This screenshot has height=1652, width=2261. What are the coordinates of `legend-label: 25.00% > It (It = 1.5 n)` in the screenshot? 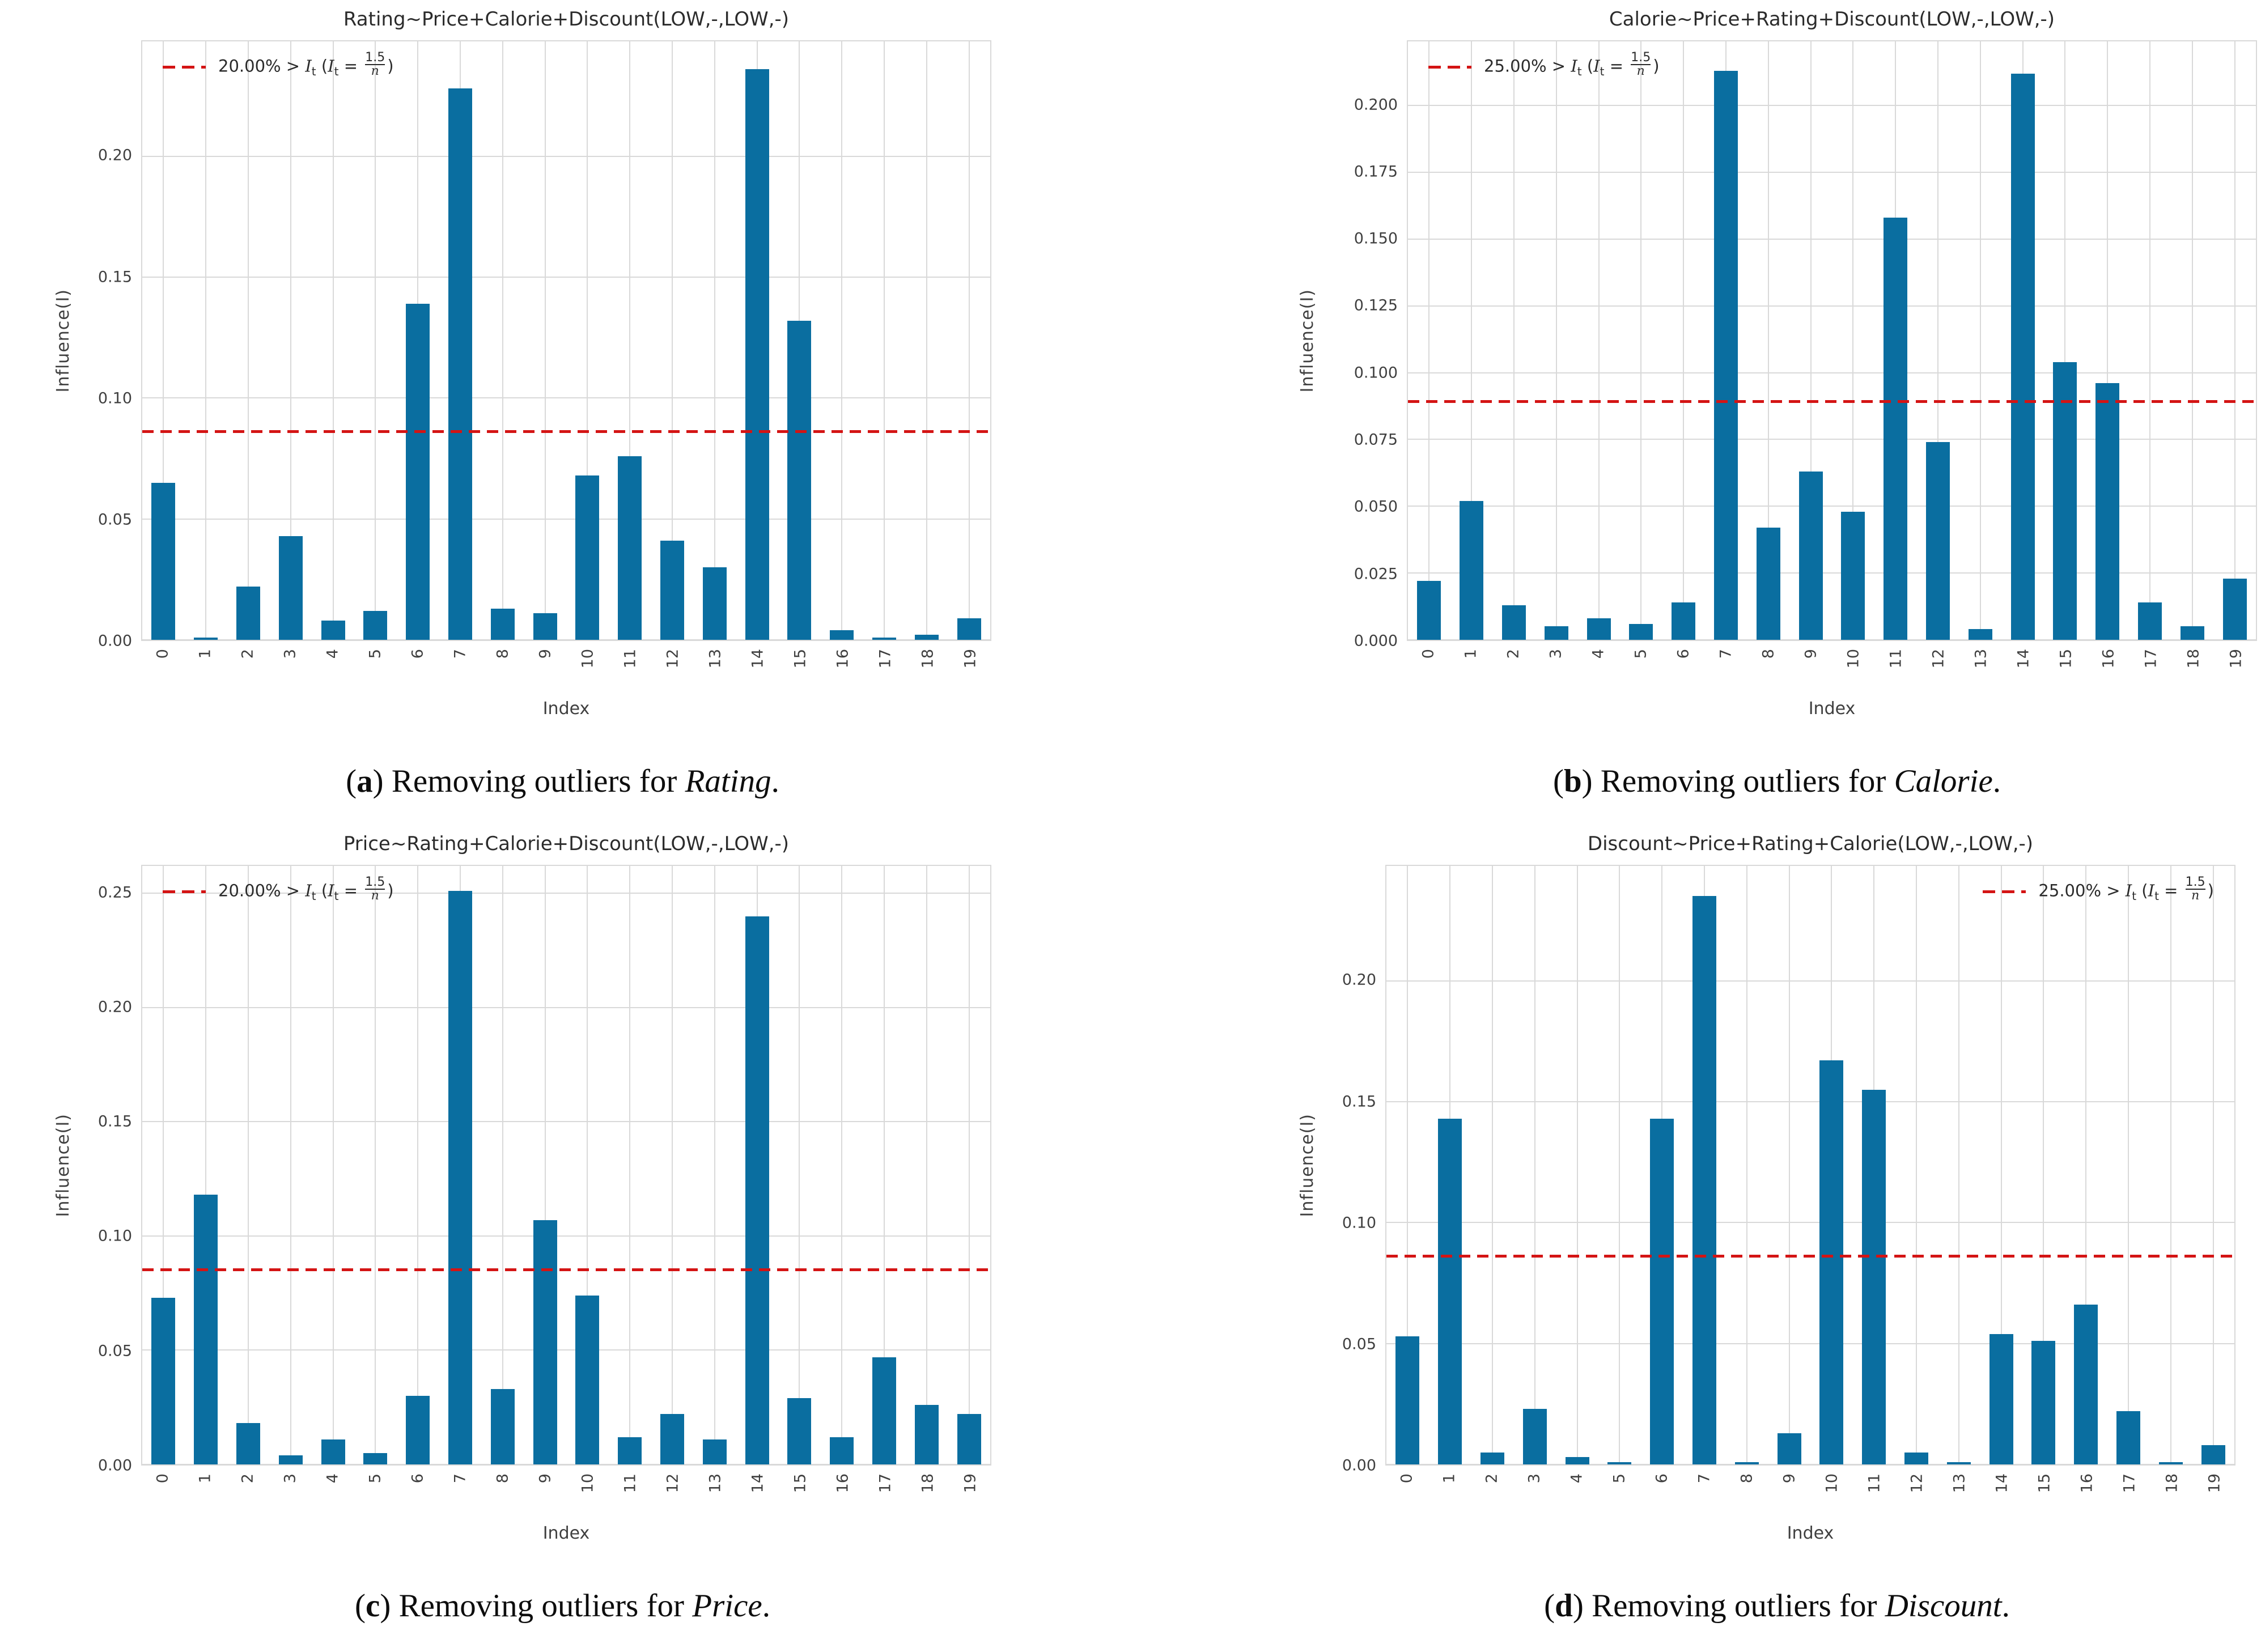 It's located at (2126, 889).